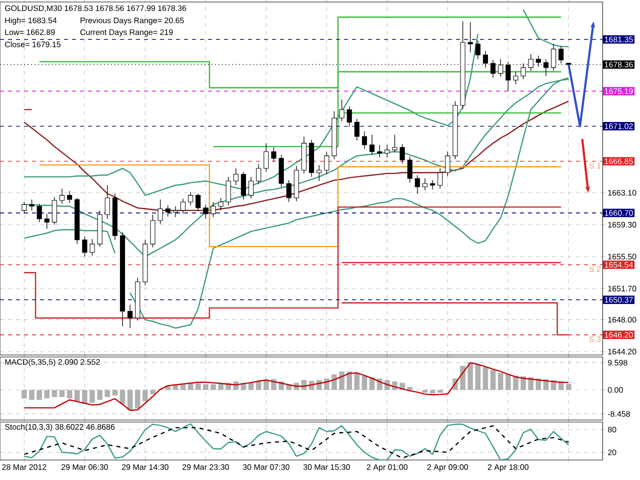  Describe the element at coordinates (622, 319) in the screenshot. I see `y-tick-label: 1648.00` at that location.